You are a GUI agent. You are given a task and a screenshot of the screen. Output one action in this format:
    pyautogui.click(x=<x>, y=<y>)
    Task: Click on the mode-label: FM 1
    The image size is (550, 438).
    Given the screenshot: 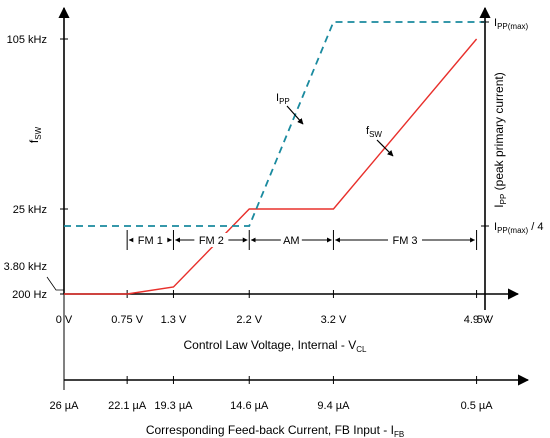 What is the action you would take?
    pyautogui.click(x=150, y=241)
    